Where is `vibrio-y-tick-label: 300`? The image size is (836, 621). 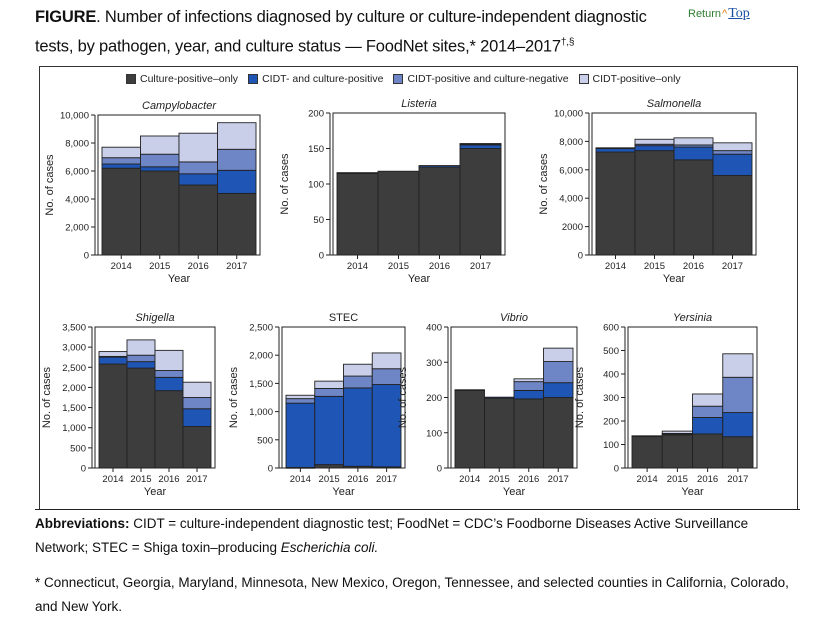 vibrio-y-tick-label: 300 is located at coordinates (434, 363).